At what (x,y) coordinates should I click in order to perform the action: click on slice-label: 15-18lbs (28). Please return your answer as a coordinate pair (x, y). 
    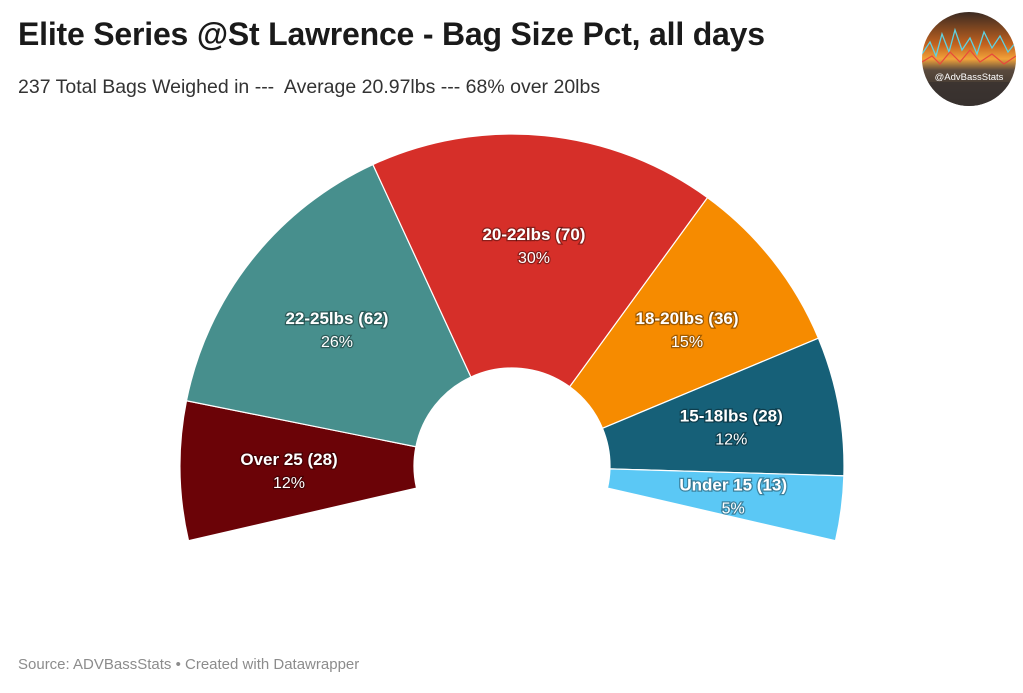
    Looking at the image, I should click on (731, 415).